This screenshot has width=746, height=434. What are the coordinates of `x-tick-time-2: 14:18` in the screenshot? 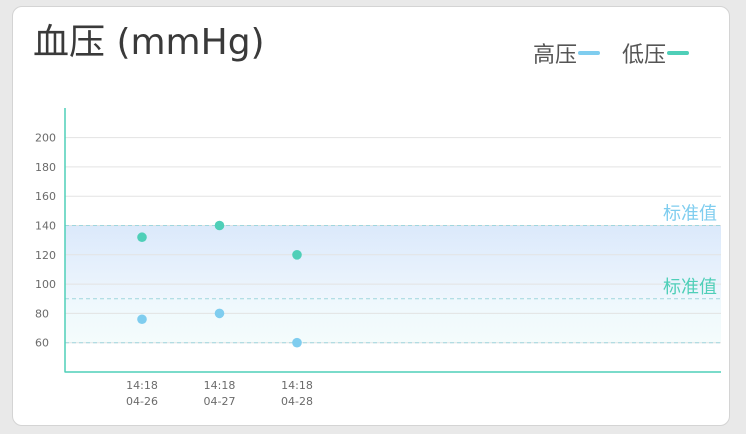 It's located at (297, 385).